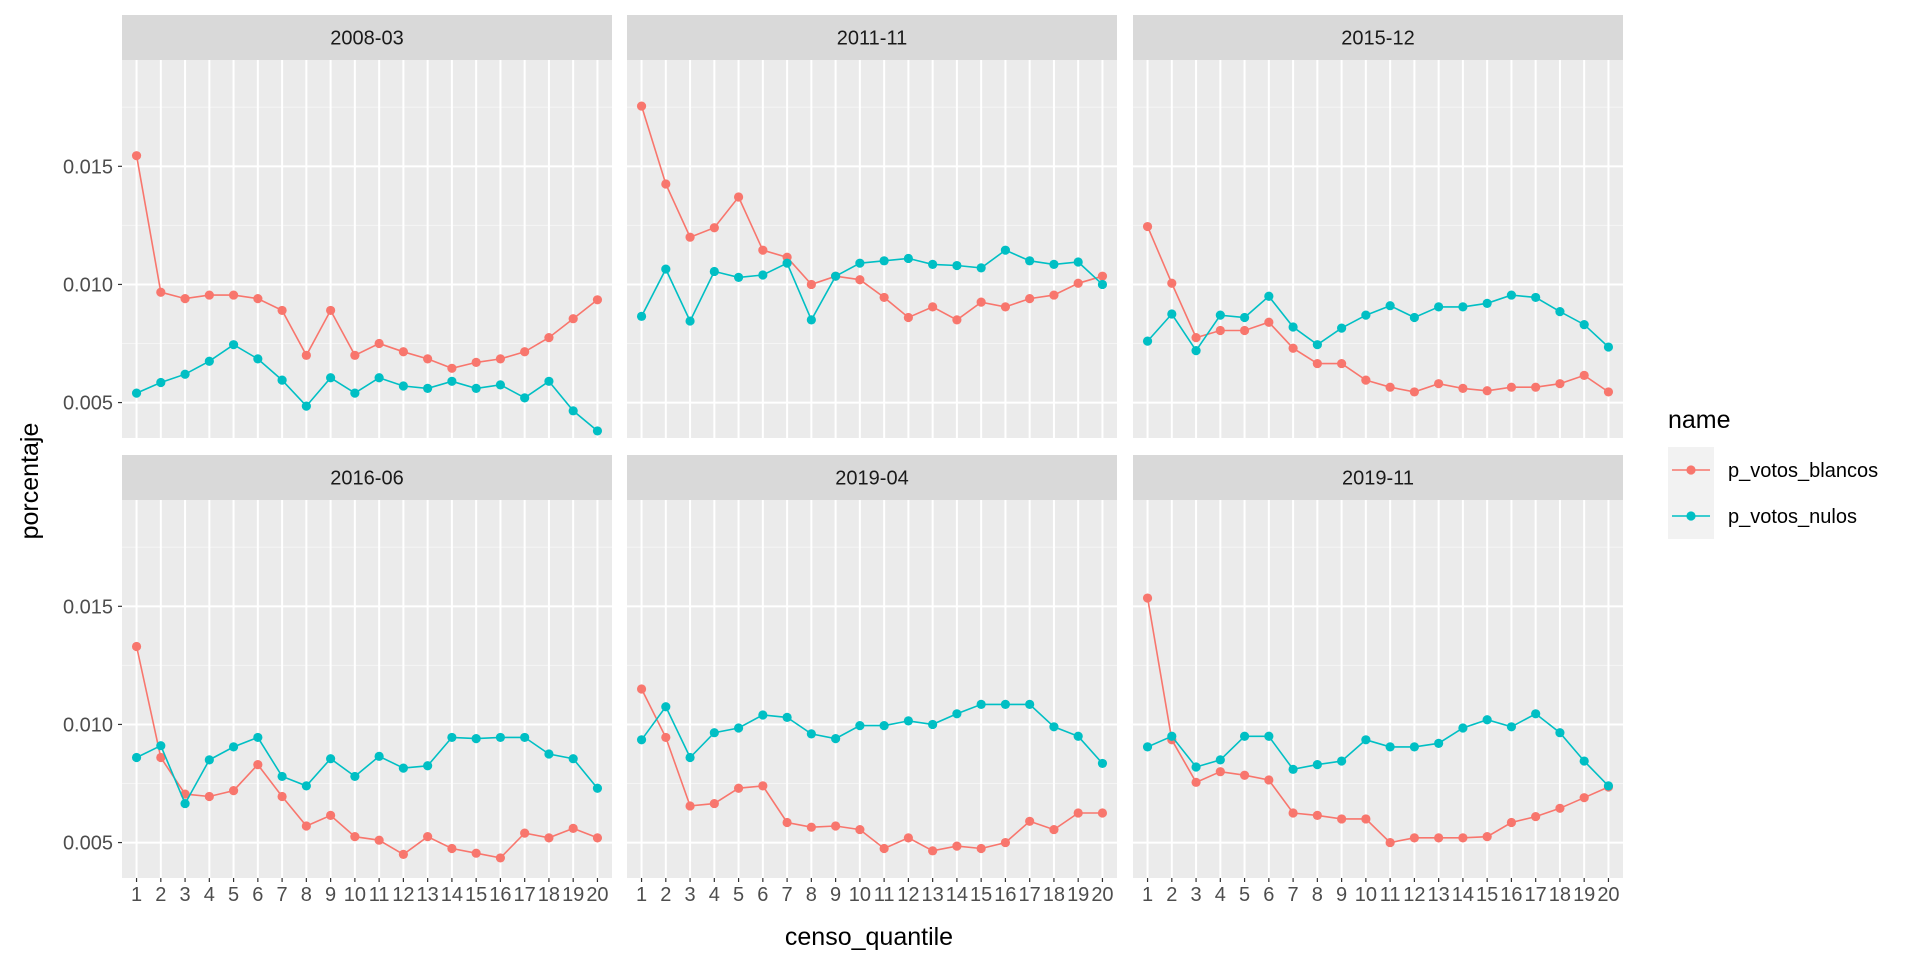  What do you see at coordinates (1147, 895) in the screenshot?
I see `x-tick-label: 1` at bounding box center [1147, 895].